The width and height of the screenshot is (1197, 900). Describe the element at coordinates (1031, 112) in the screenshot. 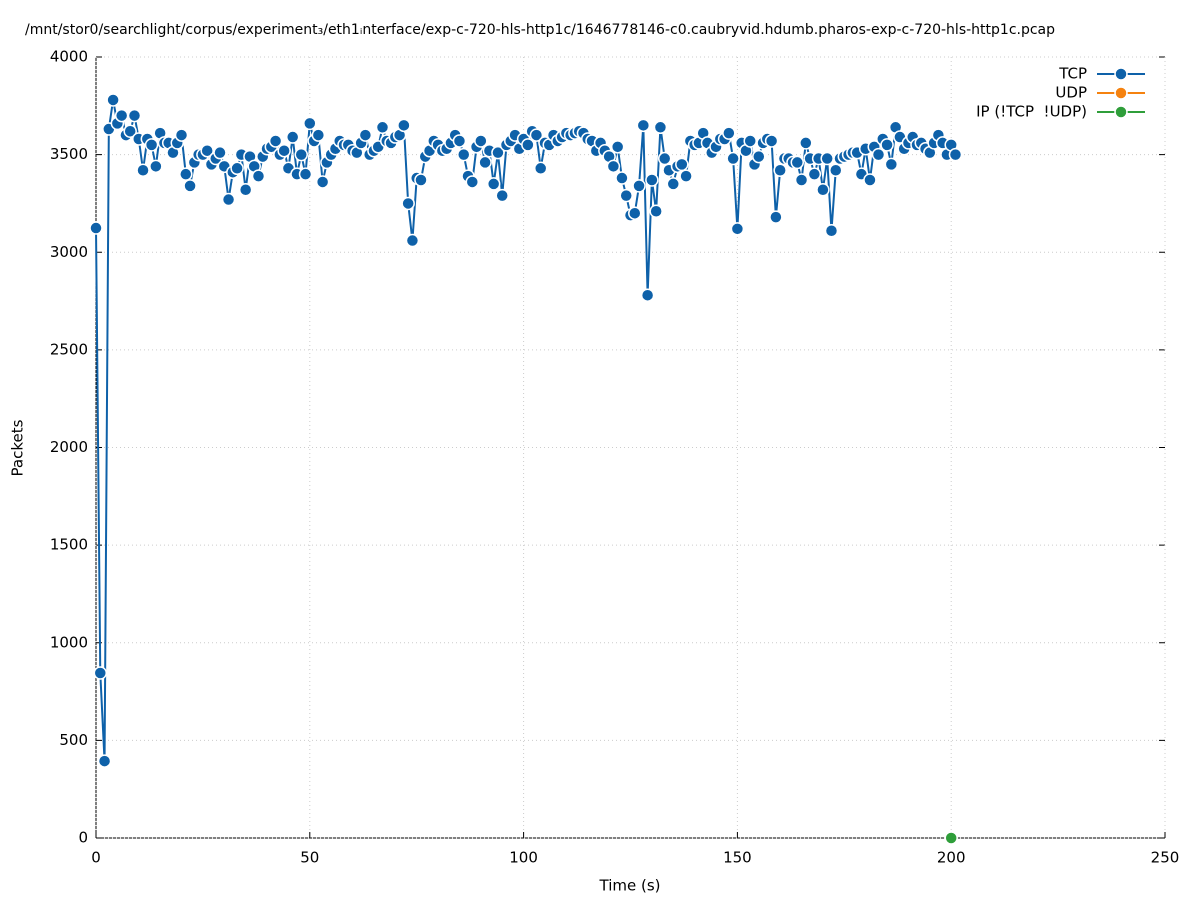

I see `legend-label: IP (!TCP !UDP)` at that location.